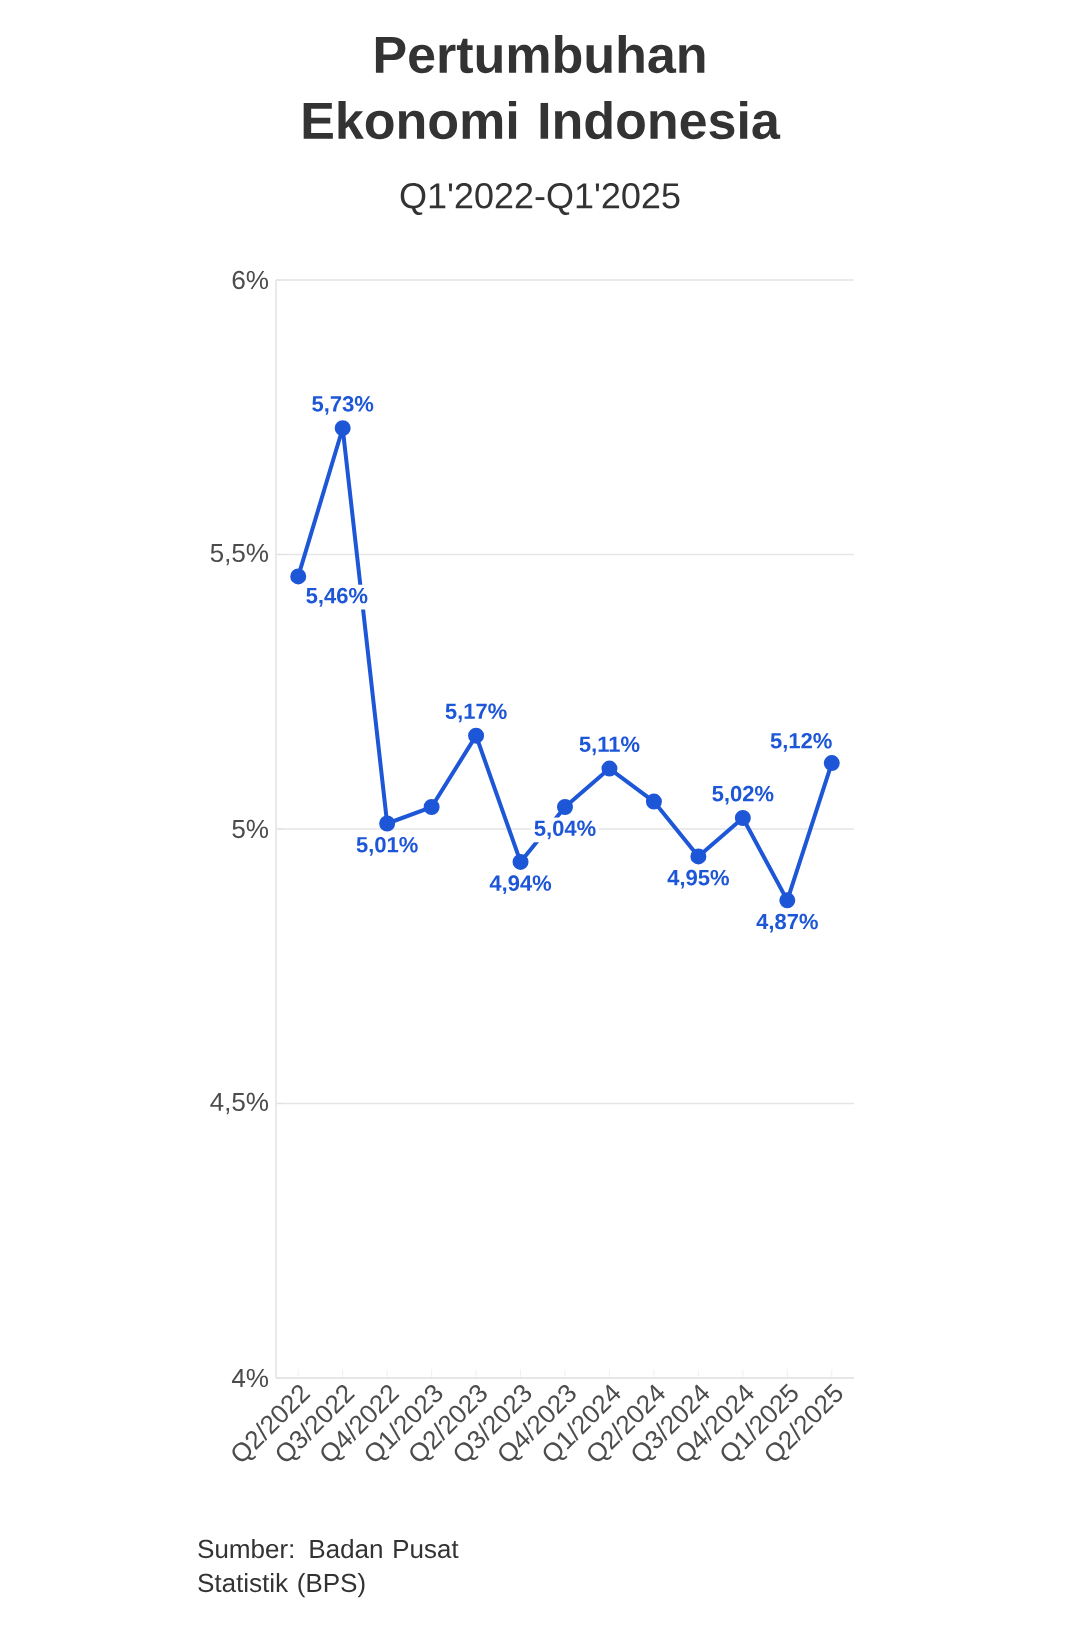 This screenshot has width=1067, height=1648. What do you see at coordinates (542, 87) in the screenshot?
I see `chart-title: Pertumbuhan Ekonomi Indonesia` at bounding box center [542, 87].